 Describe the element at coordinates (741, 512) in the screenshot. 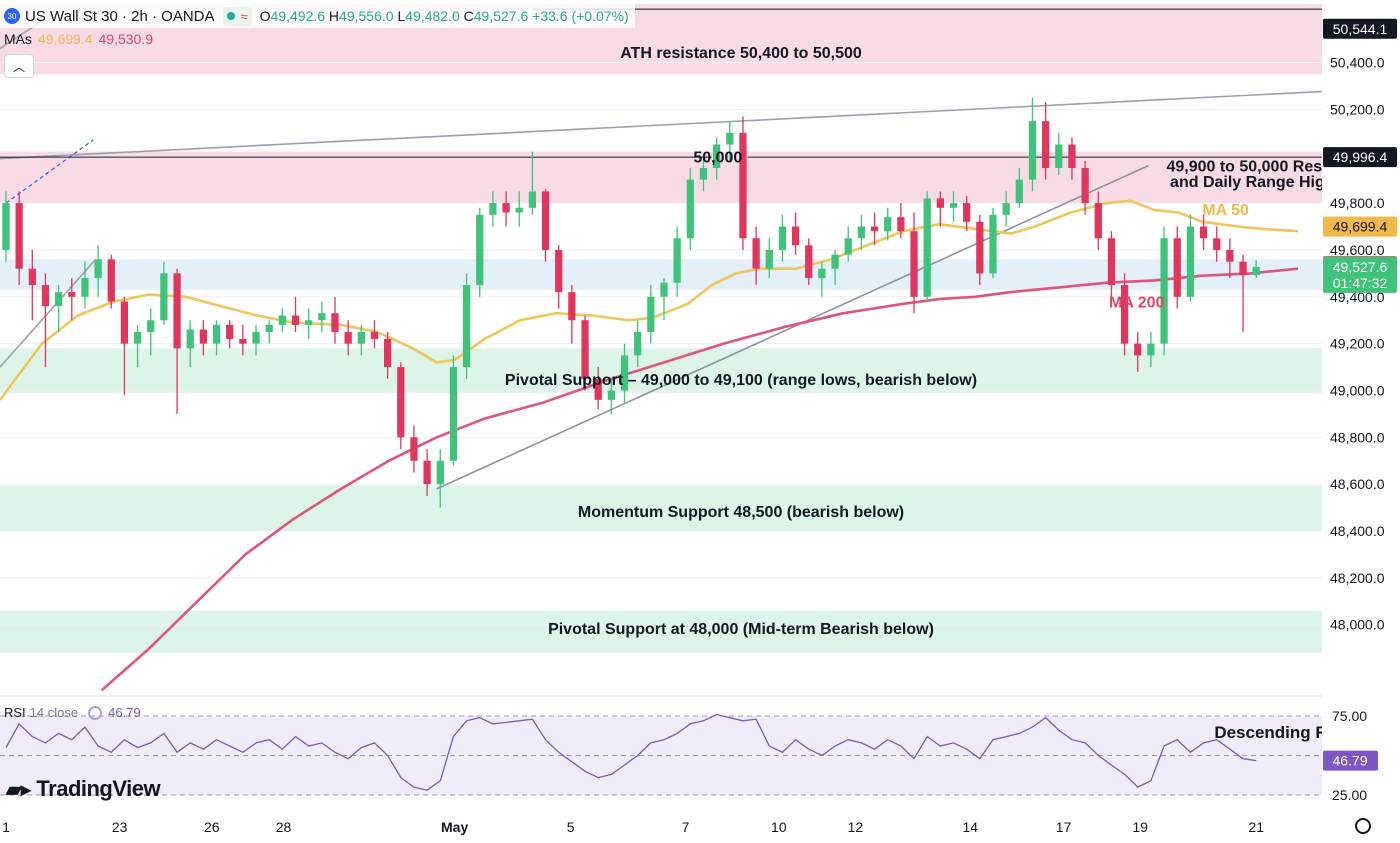

I see `zone-label-4: Momentum Support 48,500 (bearish below)` at that location.